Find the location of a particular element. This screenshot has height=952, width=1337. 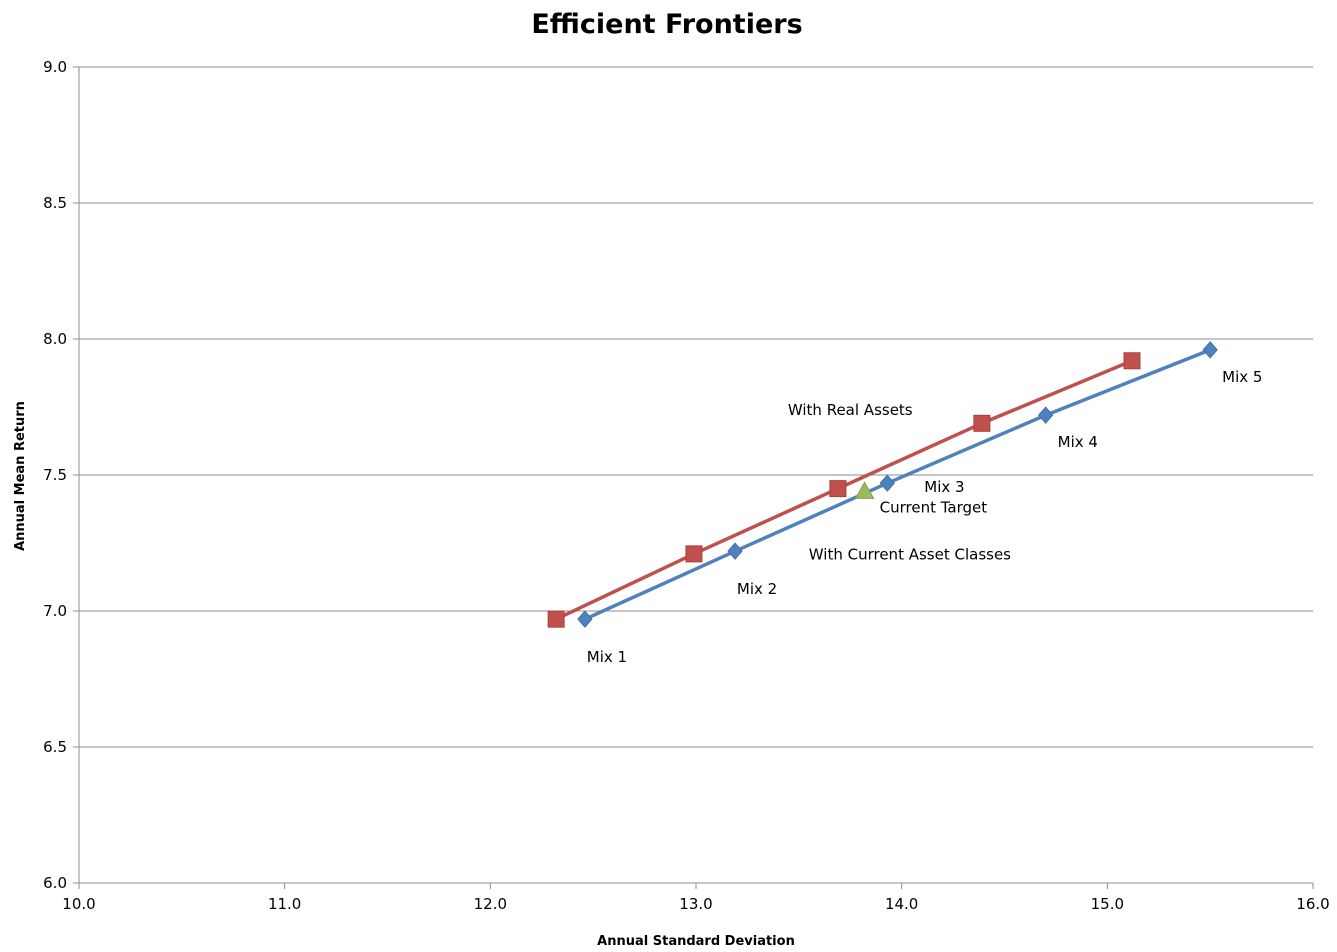

series-current-target is located at coordinates (864, 490).